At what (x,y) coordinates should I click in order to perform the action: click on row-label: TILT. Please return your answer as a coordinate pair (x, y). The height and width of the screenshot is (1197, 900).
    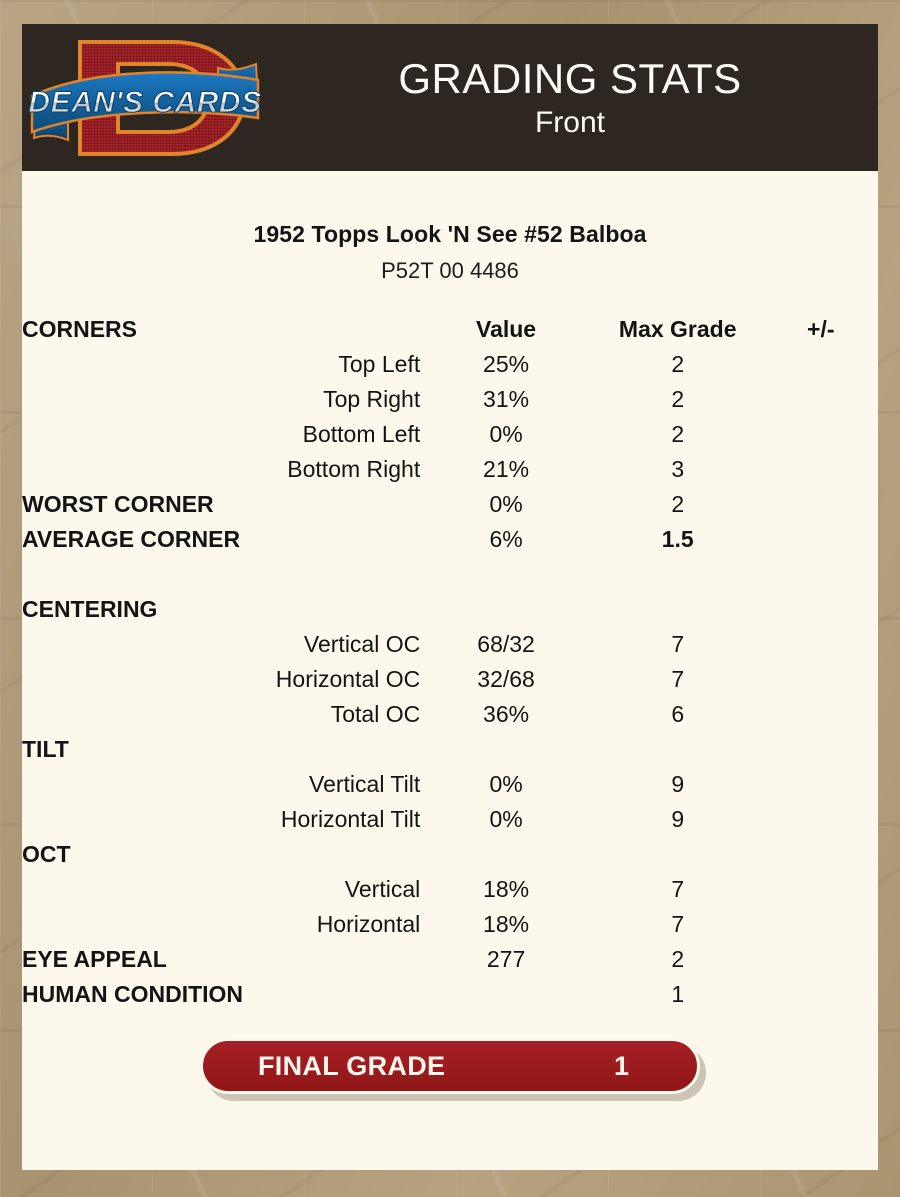
    Looking at the image, I should click on (45, 749).